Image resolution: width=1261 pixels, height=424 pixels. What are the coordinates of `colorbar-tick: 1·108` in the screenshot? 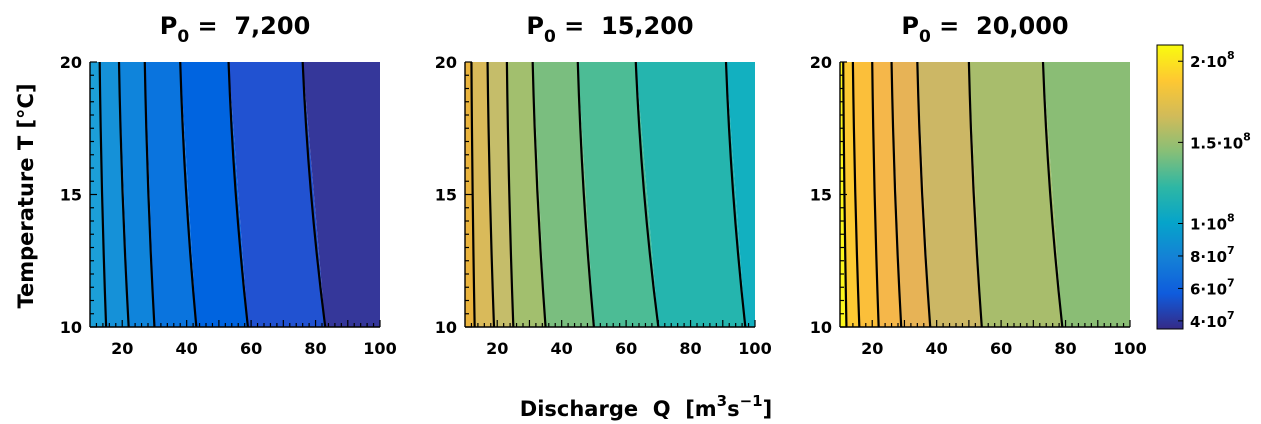 It's located at (1206, 223).